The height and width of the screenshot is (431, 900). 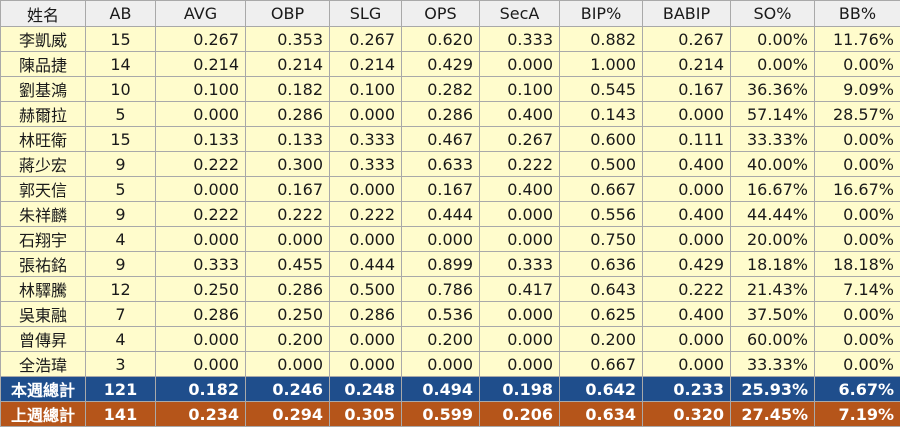 I want to click on player-name-cell: 陳品捷, so click(x=43, y=64).